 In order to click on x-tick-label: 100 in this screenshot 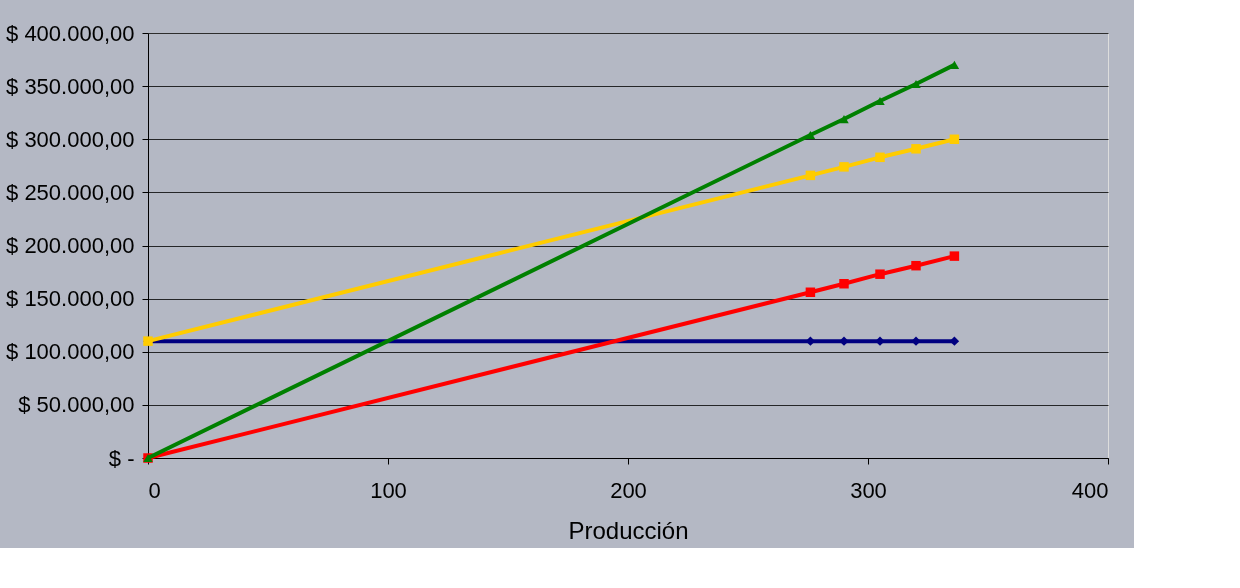, I will do `click(388, 490)`.